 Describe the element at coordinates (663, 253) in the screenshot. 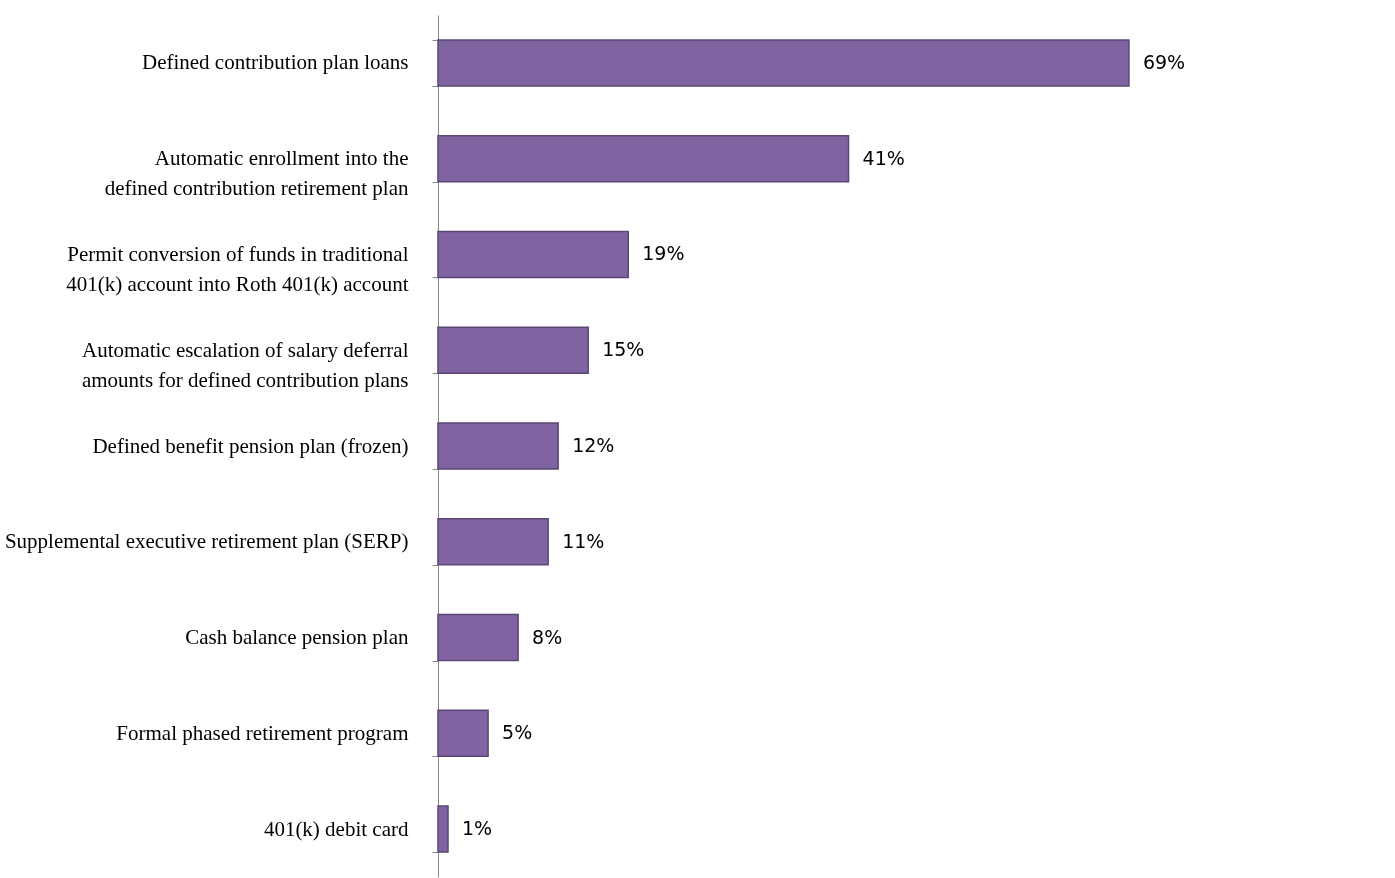

I see `data-label: 19%` at that location.